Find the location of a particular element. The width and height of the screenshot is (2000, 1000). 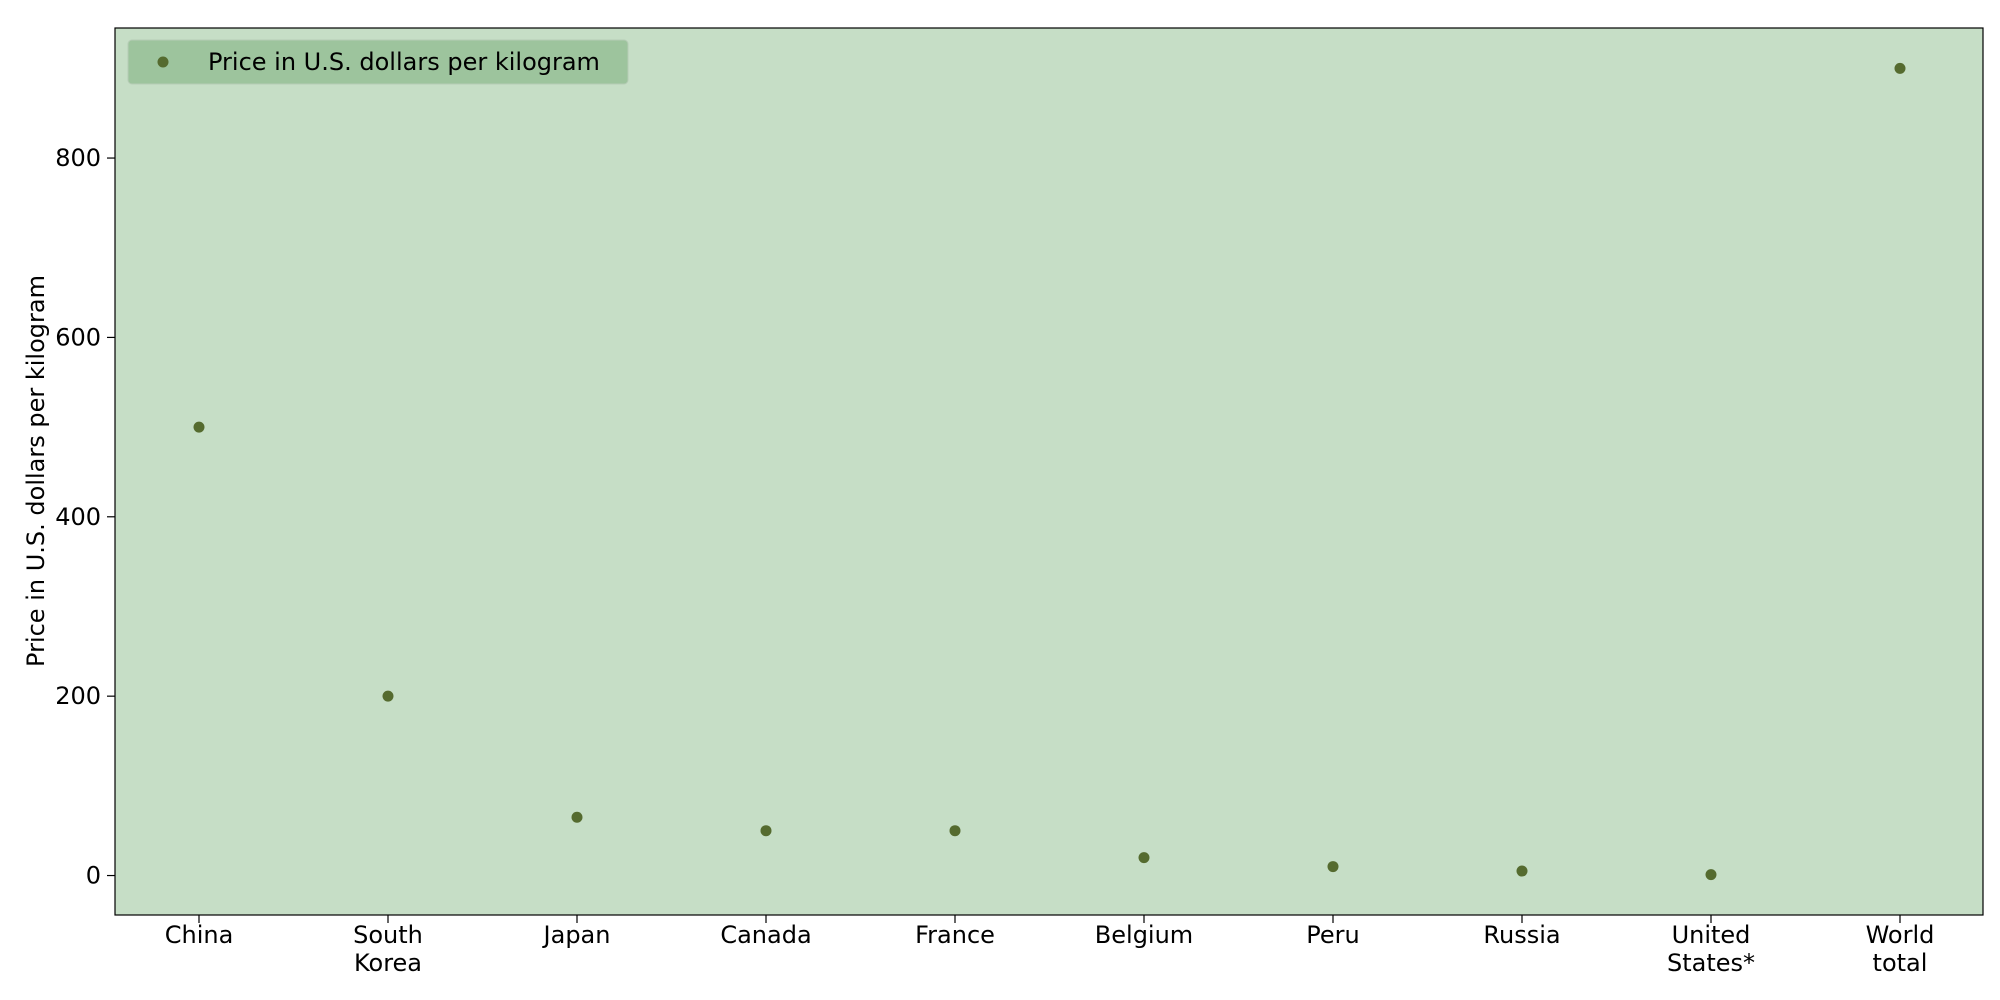

x-tick-label-line: China is located at coordinates (199, 935).